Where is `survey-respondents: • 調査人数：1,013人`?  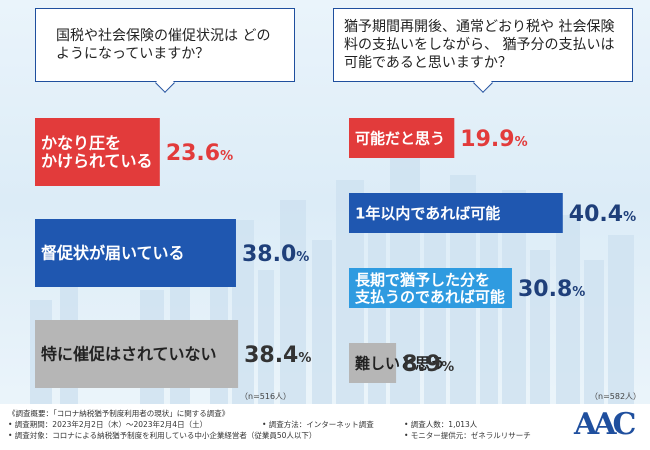 survey-respondents: • 調査人数：1,013人 is located at coordinates (441, 424).